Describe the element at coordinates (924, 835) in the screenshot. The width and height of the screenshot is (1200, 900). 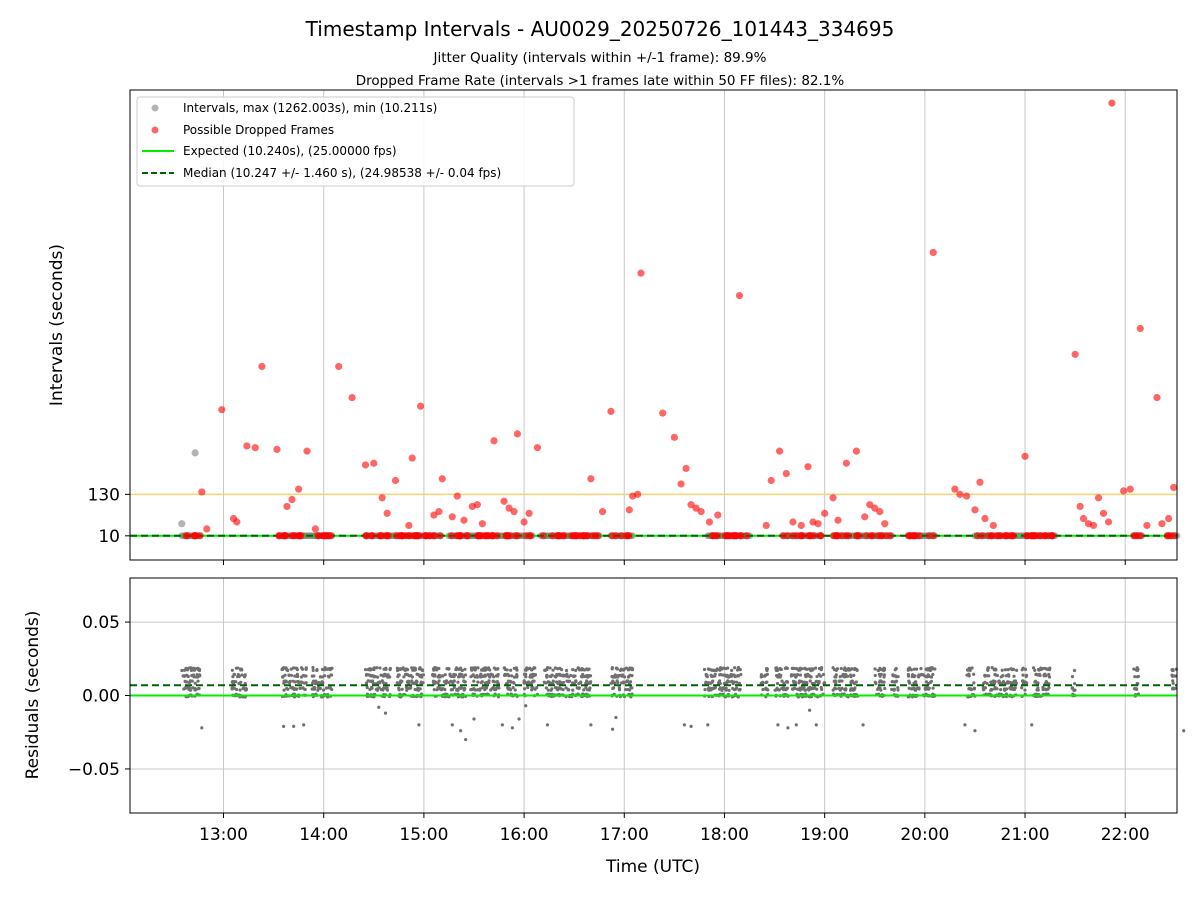
I see `x-tick-label-7: 20:00` at that location.